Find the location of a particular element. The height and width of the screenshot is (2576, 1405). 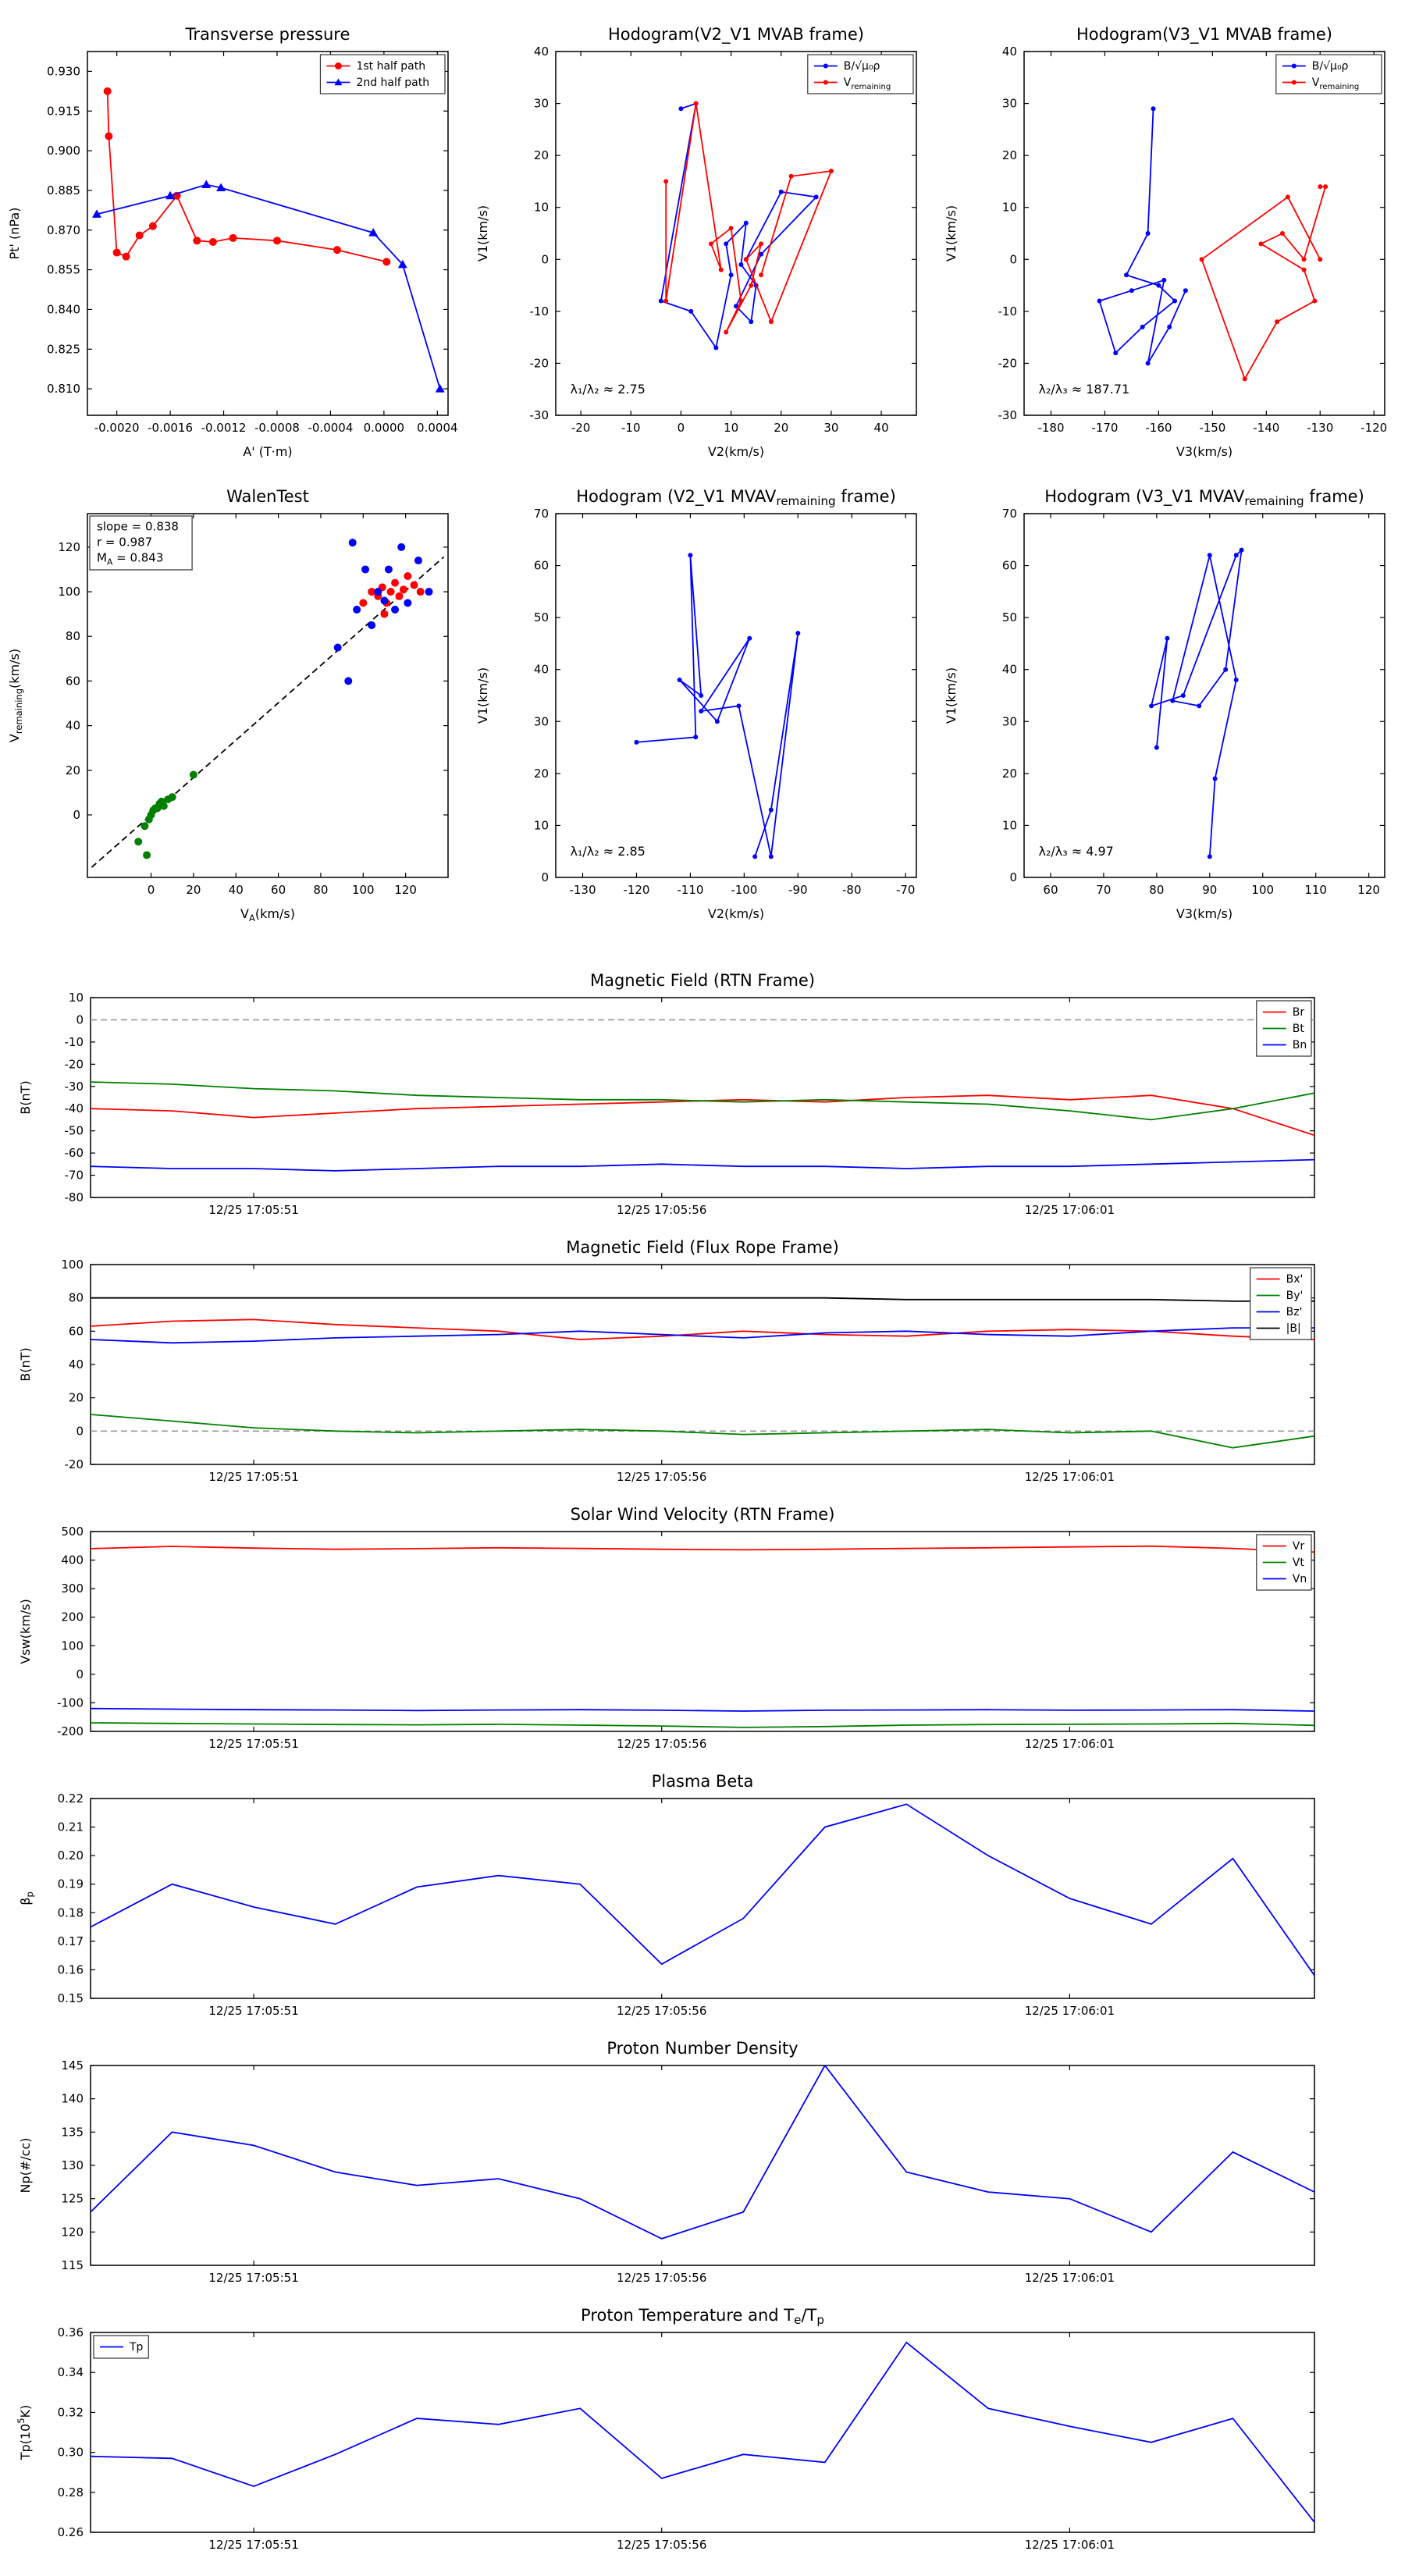

axes-frame is located at coordinates (703, 1364).